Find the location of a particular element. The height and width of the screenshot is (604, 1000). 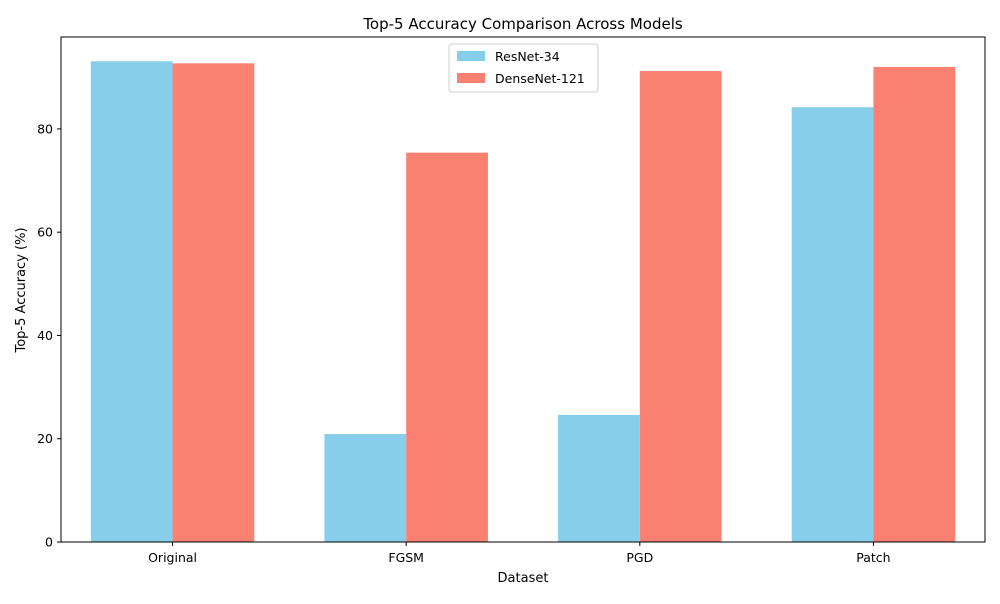

legend-box is located at coordinates (523, 68).